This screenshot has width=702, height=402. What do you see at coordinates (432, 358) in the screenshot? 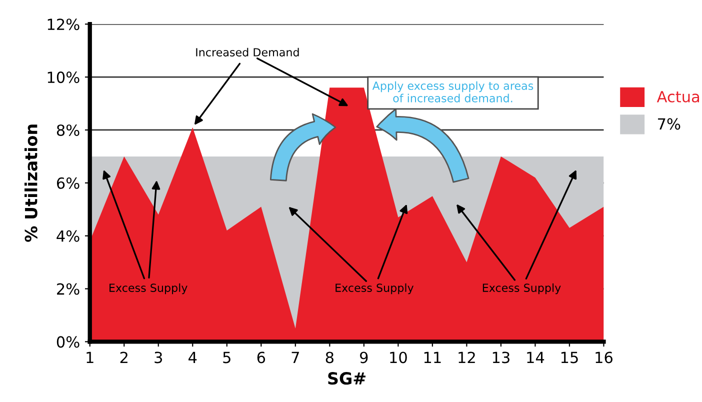
I see `x-tick-label: 11` at bounding box center [432, 358].